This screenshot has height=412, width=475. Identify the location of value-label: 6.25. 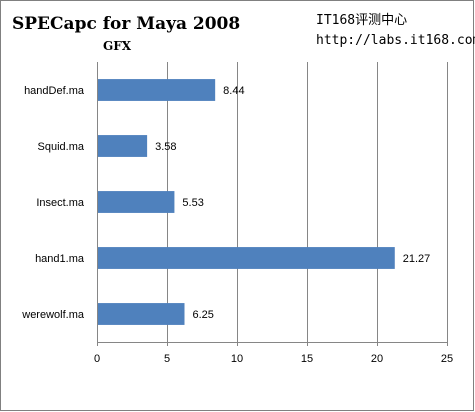
(203, 315).